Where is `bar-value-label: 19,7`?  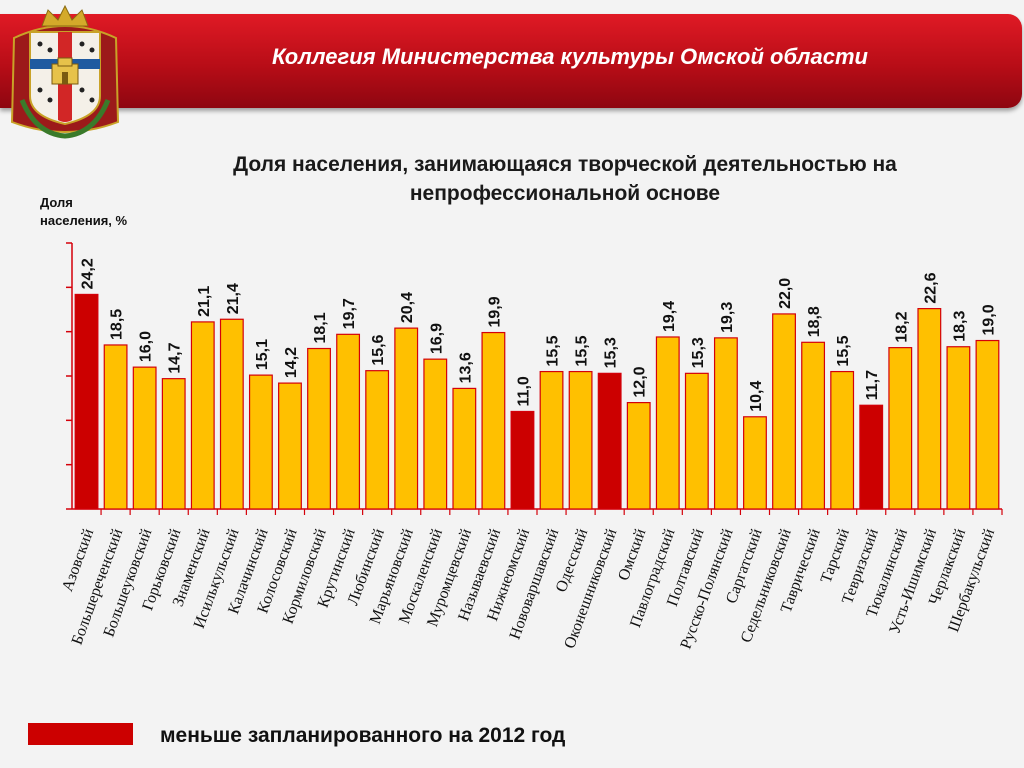
bar-value-label: 19,7 is located at coordinates (349, 313).